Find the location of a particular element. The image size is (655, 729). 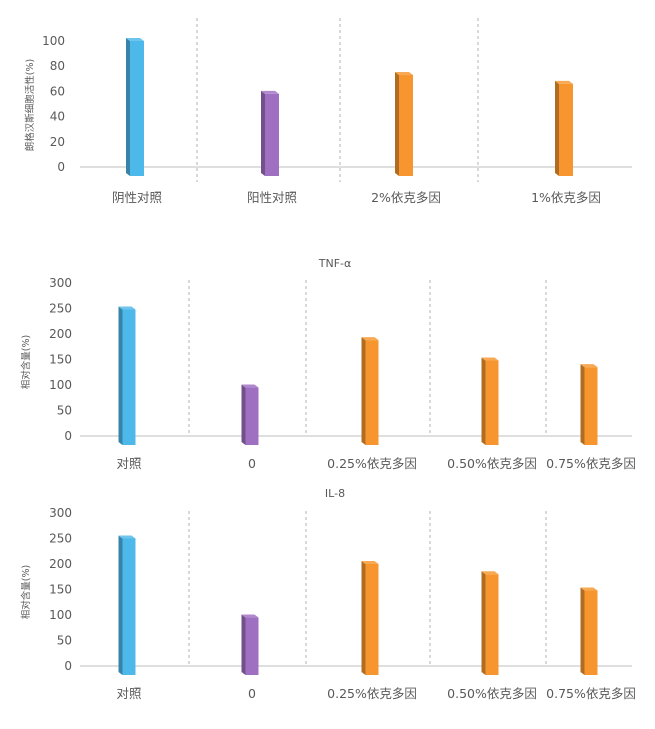

category-label: 2%依克多因 is located at coordinates (406, 197).